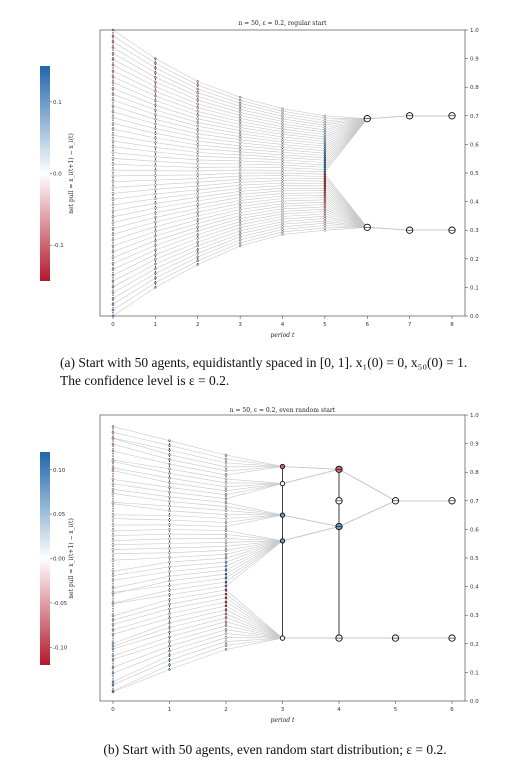 The image size is (511, 770). What do you see at coordinates (474, 473) in the screenshot?
I see `y-tick-label: 0.8` at bounding box center [474, 473].